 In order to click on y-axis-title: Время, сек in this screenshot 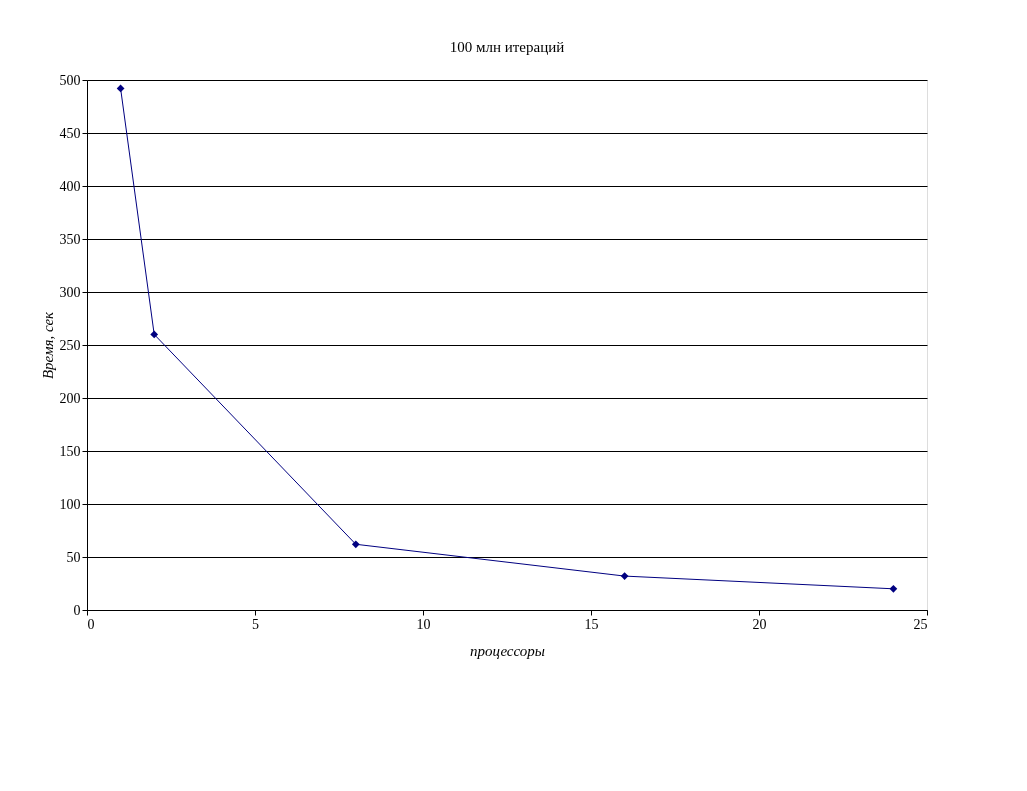, I will do `click(47, 345)`.